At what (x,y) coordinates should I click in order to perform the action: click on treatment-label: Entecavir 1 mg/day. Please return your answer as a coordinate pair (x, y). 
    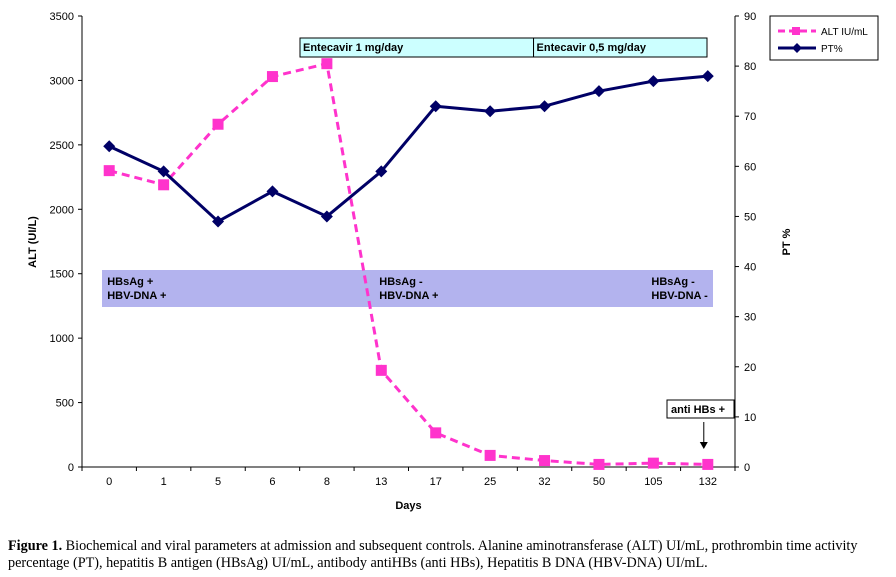
    Looking at the image, I should click on (353, 48).